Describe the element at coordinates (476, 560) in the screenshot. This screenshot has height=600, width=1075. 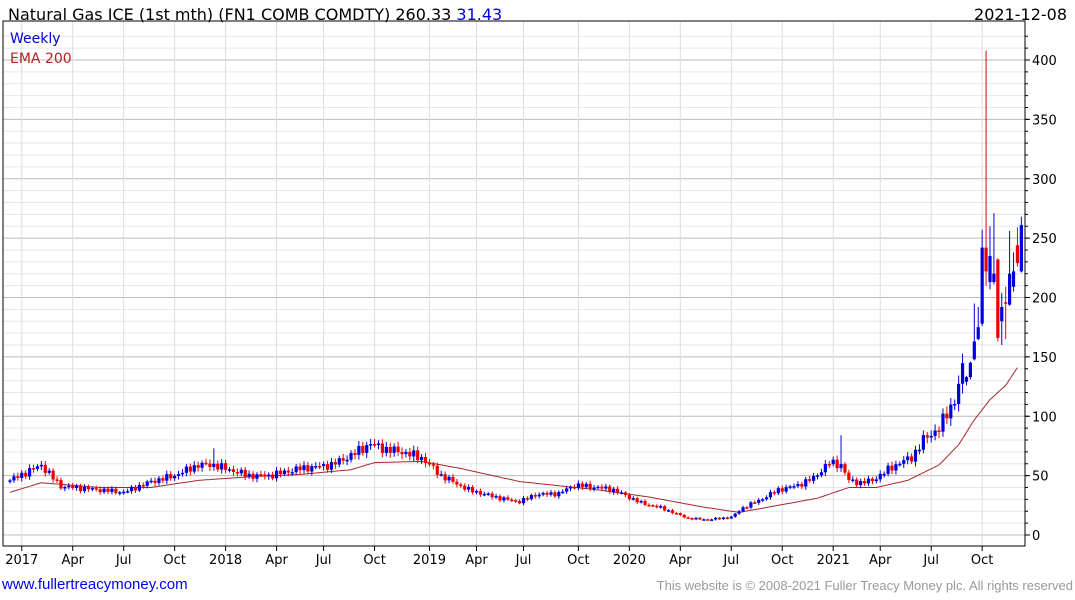
I see `x-tick-label: Apr` at that location.